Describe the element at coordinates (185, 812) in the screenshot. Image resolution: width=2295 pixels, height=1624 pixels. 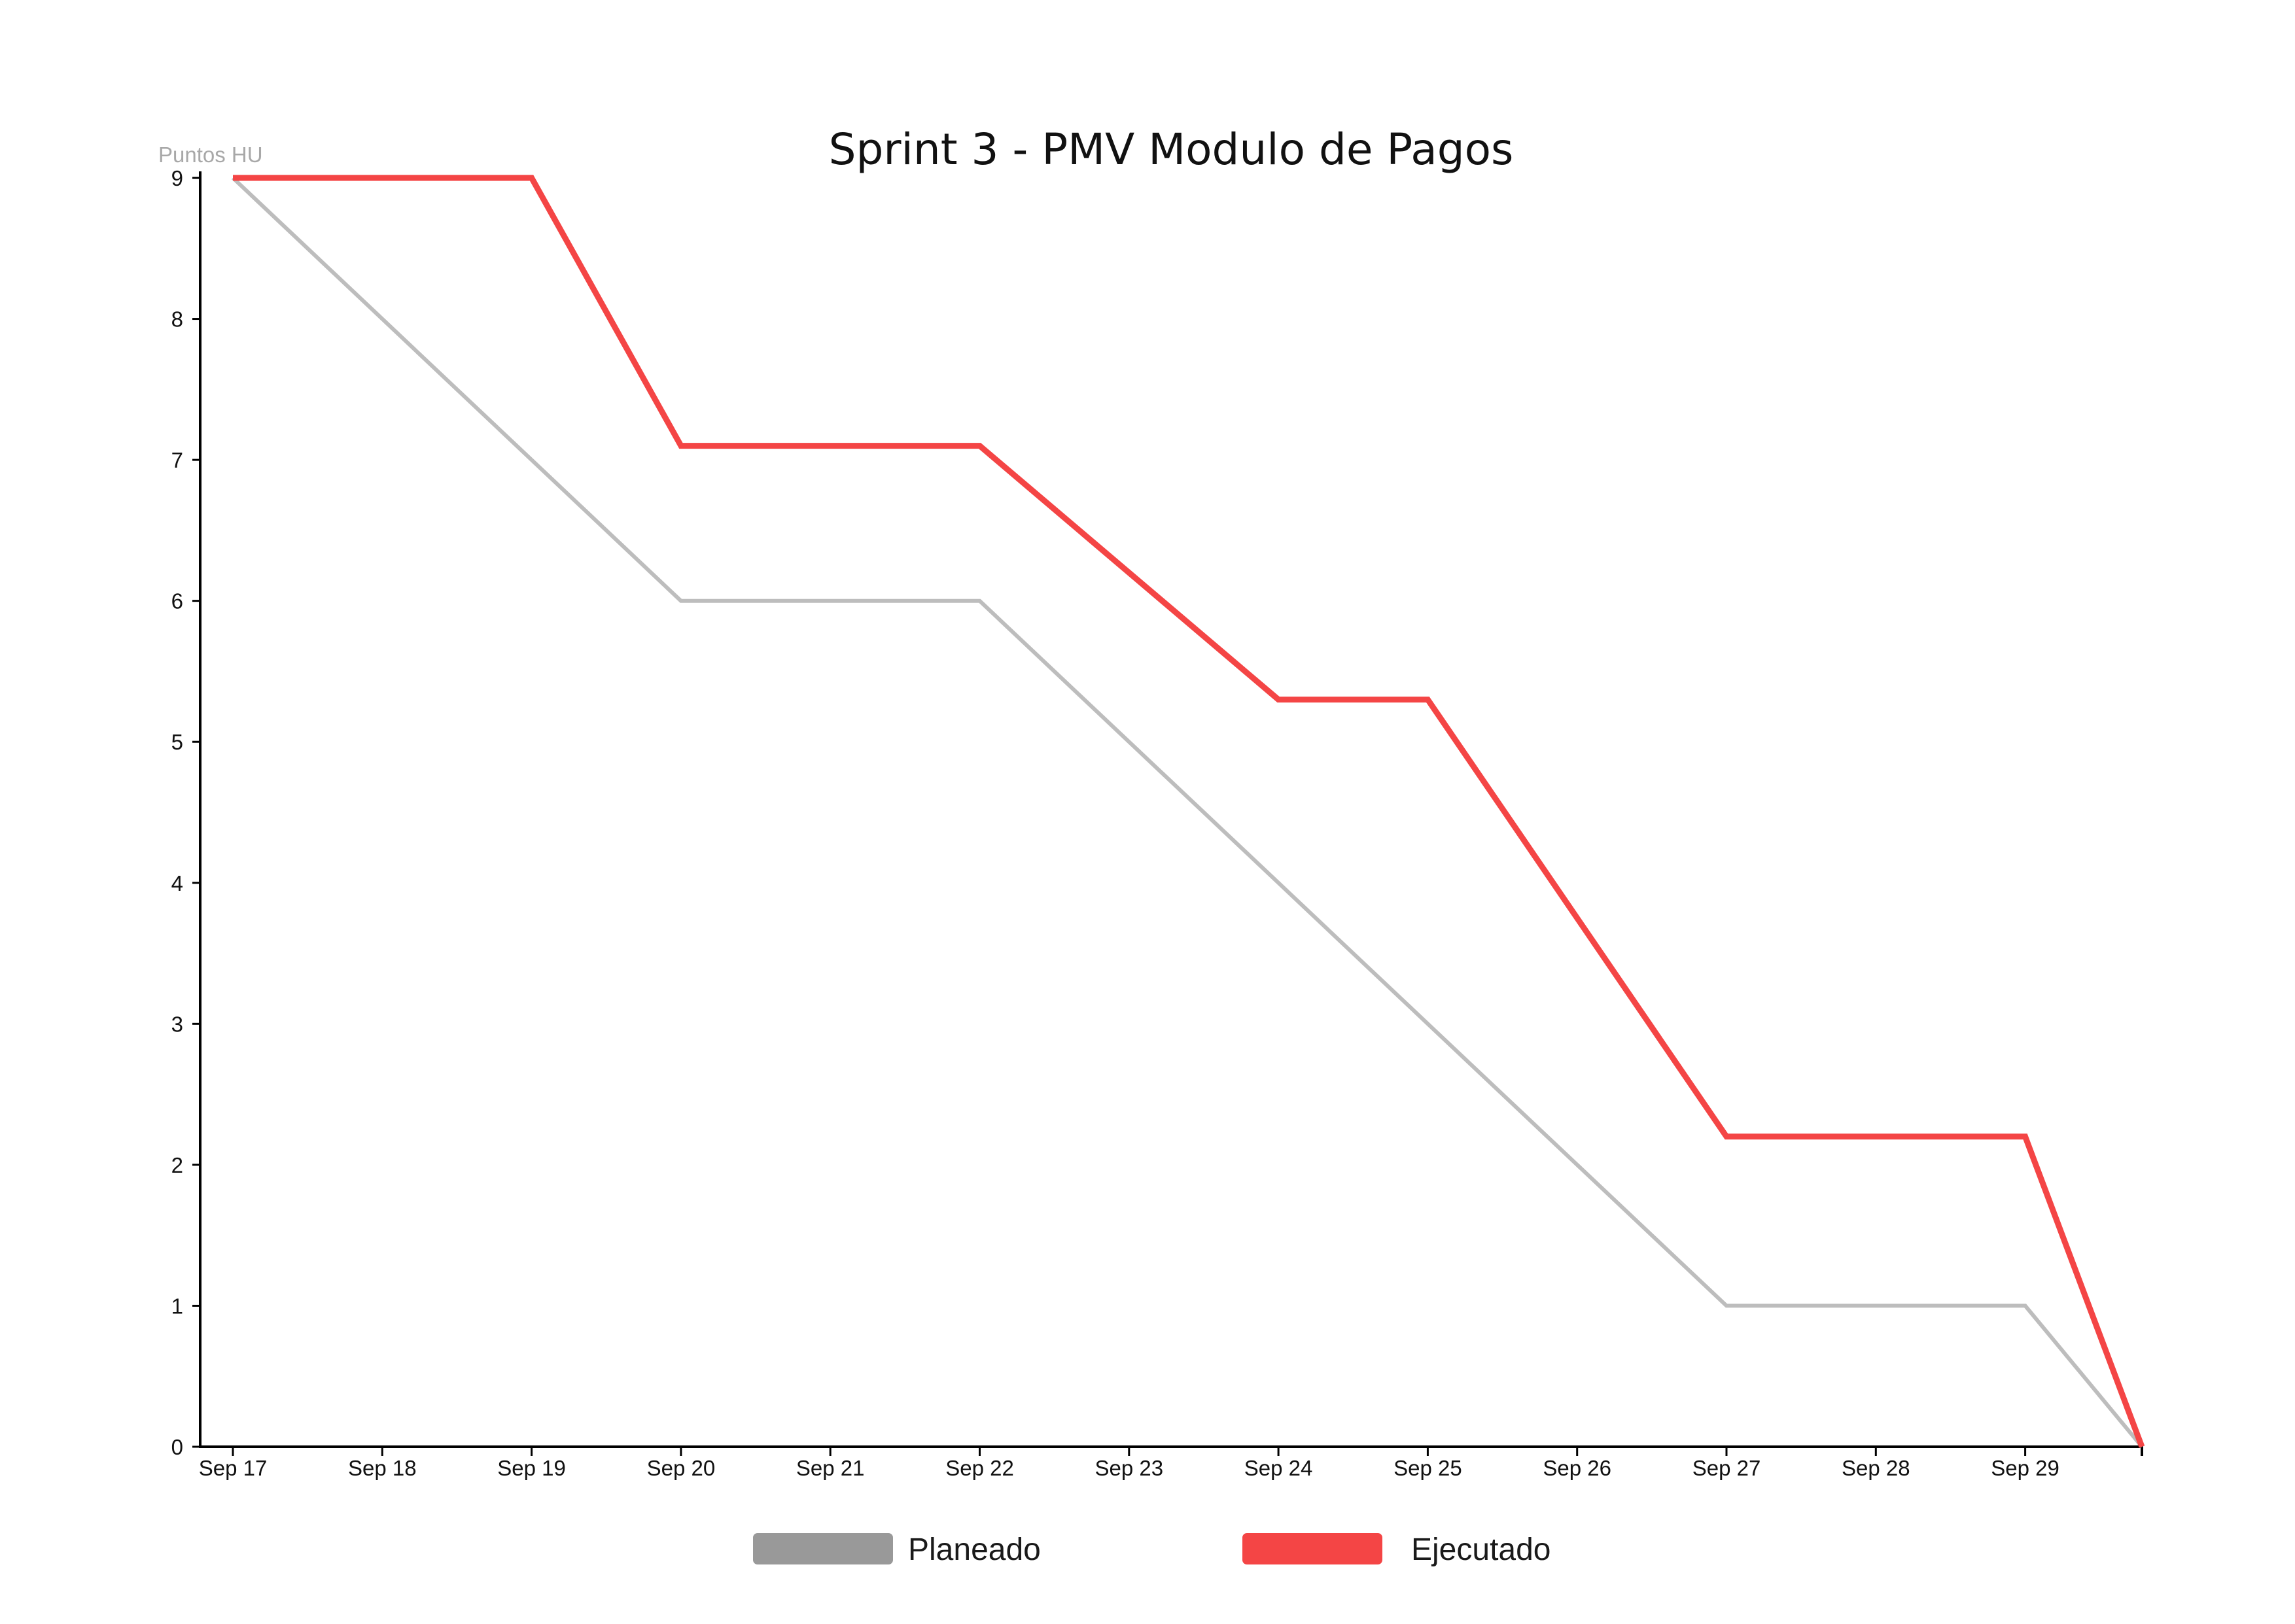
I see `y-ticks: 0 1 2 3 4 5 6 7 8 9` at that location.